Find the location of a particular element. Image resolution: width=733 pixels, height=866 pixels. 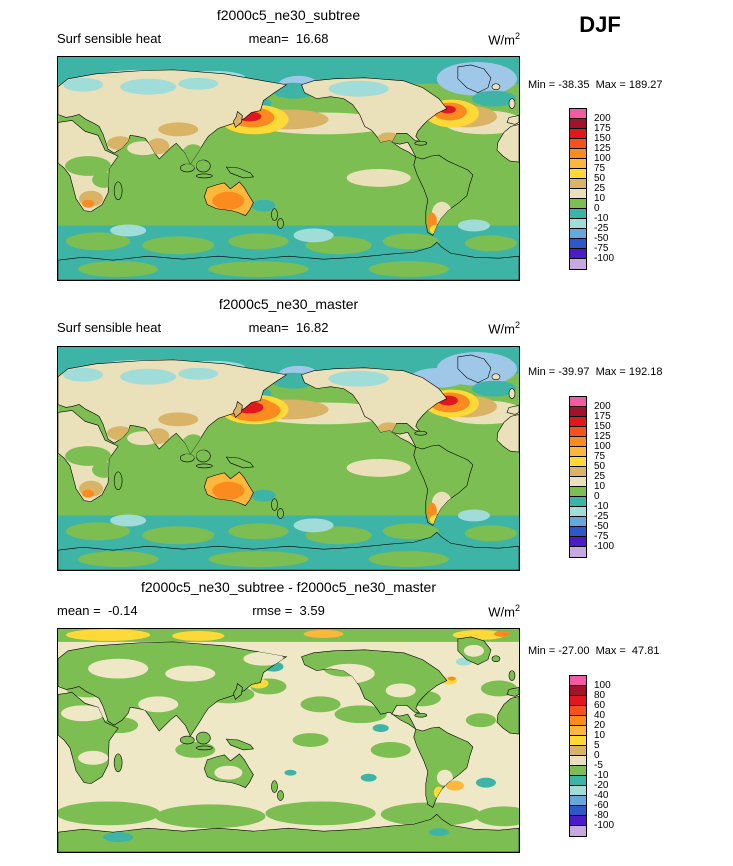

colorbar-tick-label: 50 is located at coordinates (600, 178).